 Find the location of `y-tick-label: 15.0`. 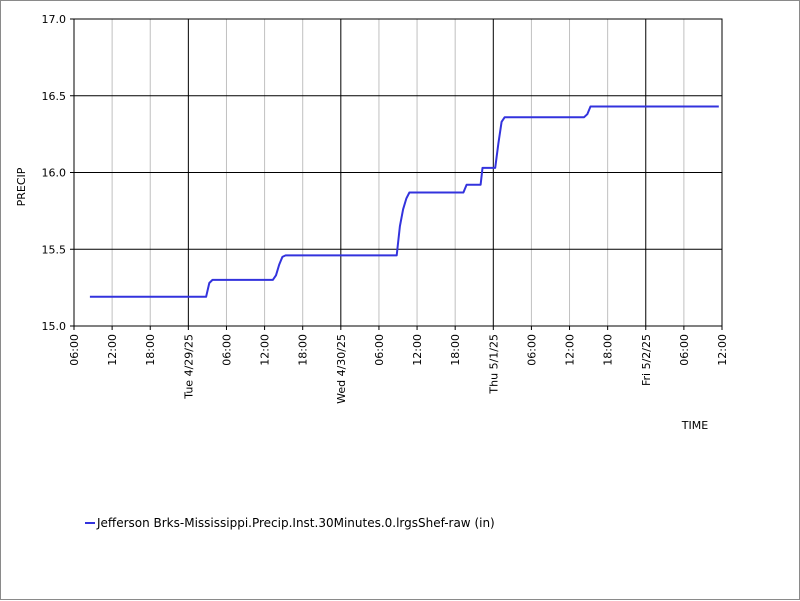

y-tick-label: 15.0 is located at coordinates (54, 326).